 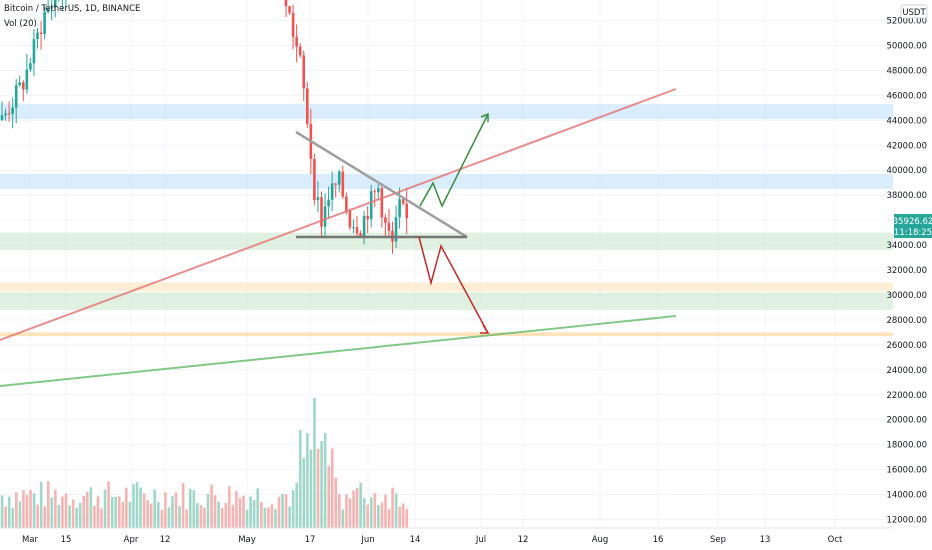 What do you see at coordinates (453, 285) in the screenshot?
I see `bear-path` at bounding box center [453, 285].